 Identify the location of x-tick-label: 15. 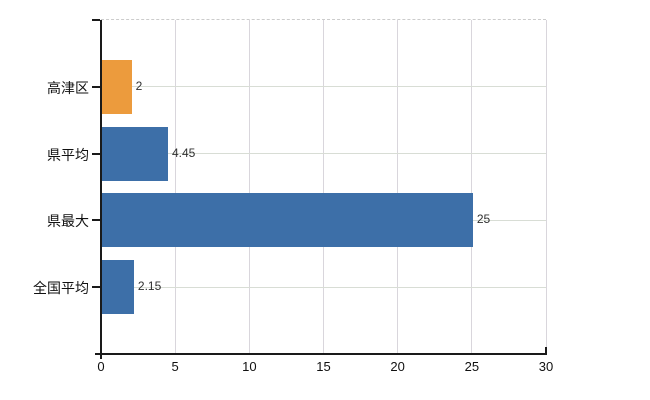
(323, 366).